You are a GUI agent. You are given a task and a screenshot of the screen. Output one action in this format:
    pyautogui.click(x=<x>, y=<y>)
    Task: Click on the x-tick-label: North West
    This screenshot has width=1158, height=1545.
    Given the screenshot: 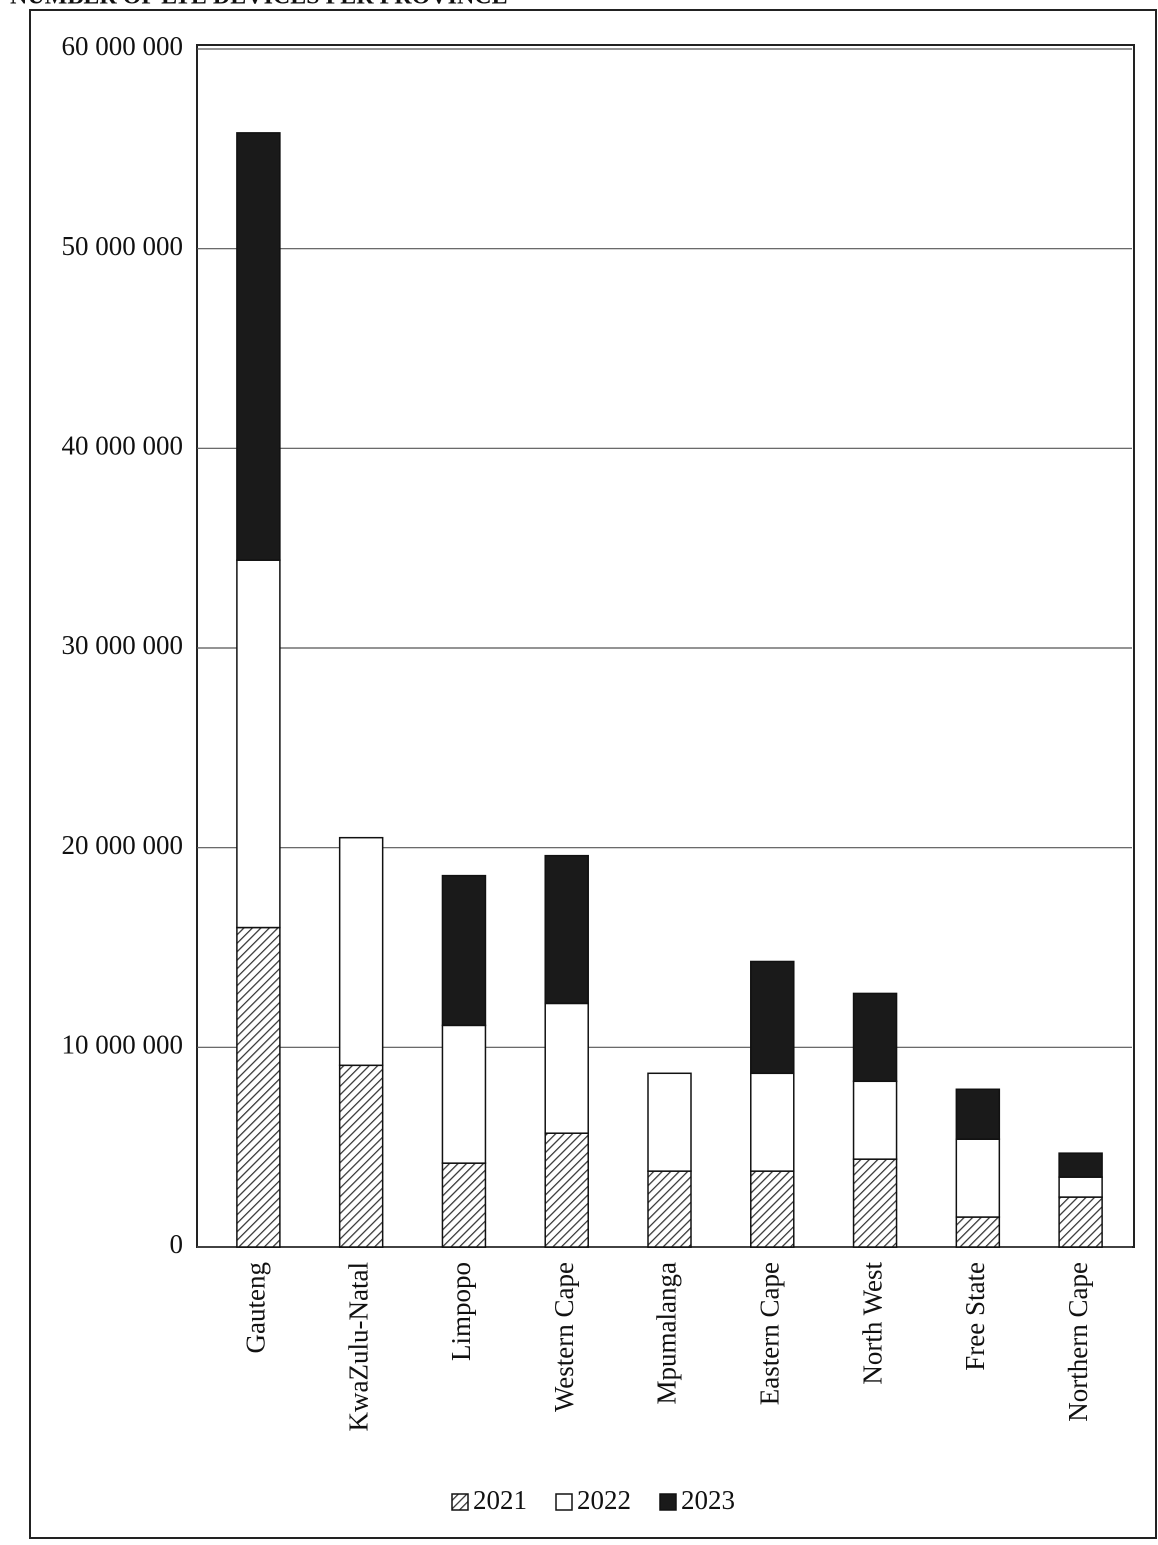 What is the action you would take?
    pyautogui.click(x=872, y=1323)
    